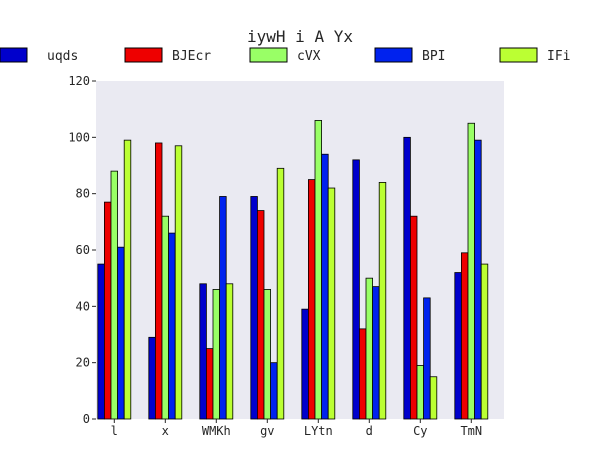 The height and width of the screenshot is (450, 600). What do you see at coordinates (216, 431) in the screenshot?
I see `x-tick-label: WMKh` at bounding box center [216, 431].